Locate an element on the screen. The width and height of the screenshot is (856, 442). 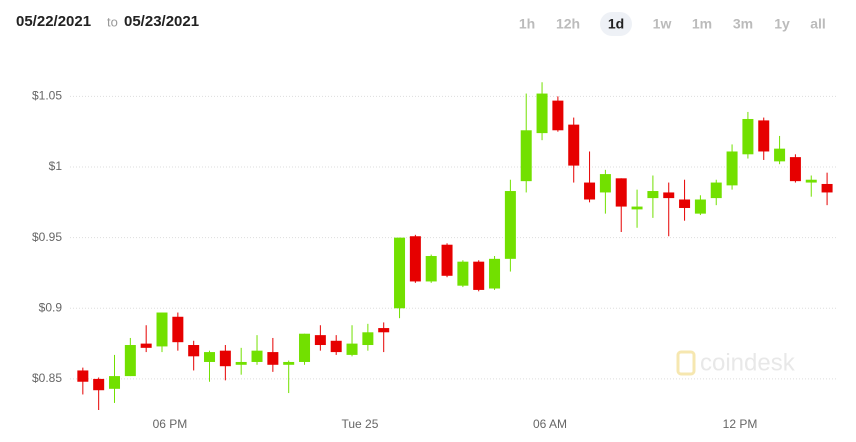
logo-icon is located at coordinates (686, 363).